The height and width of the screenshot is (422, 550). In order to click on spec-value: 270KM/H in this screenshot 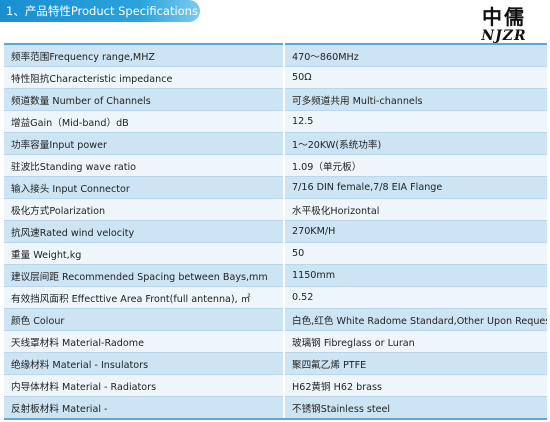, I will do `click(415, 231)`.